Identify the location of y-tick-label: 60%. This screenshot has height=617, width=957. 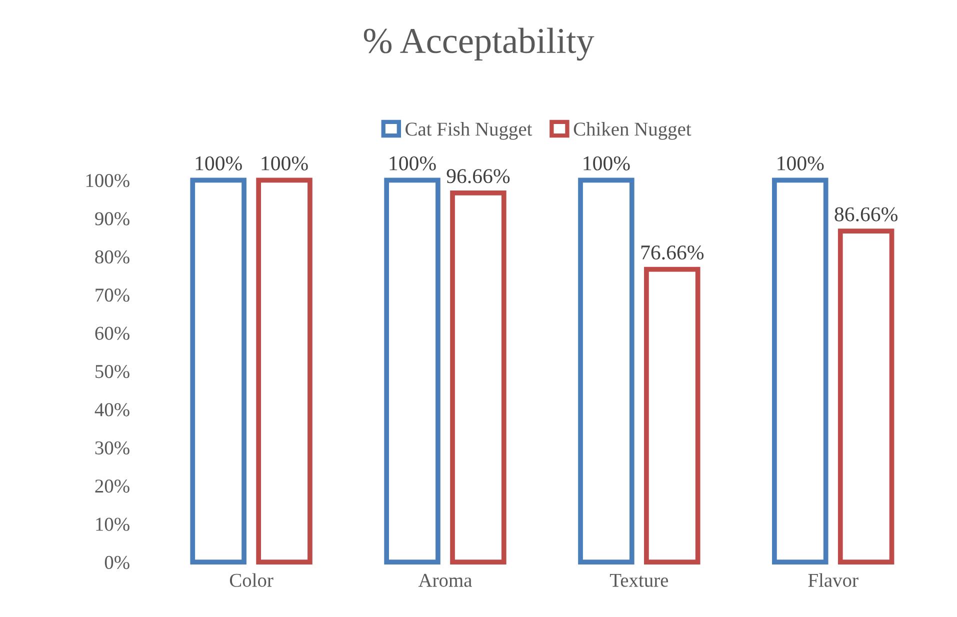
(112, 333).